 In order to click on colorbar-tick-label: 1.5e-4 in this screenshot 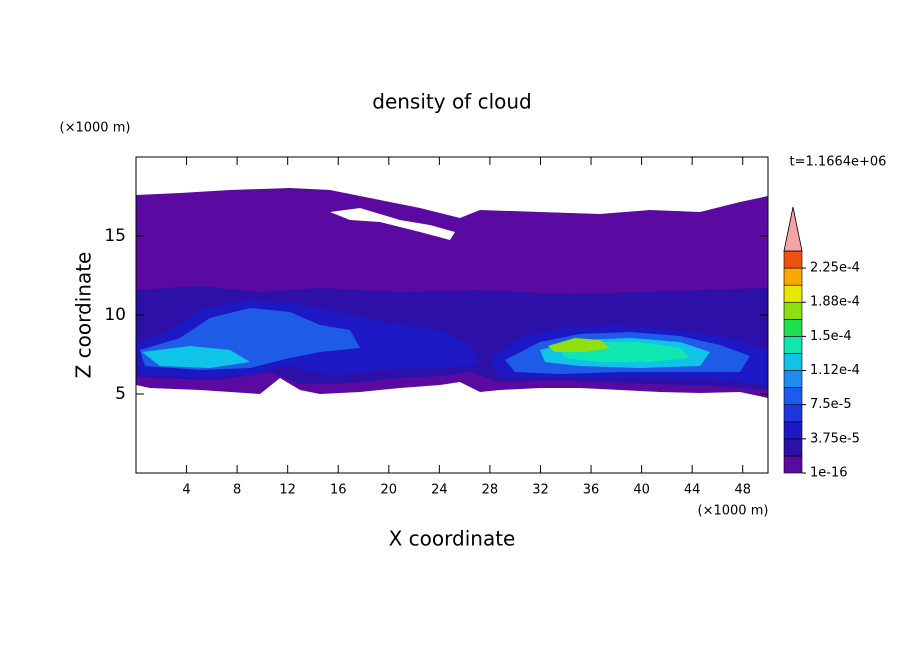, I will do `click(831, 336)`.